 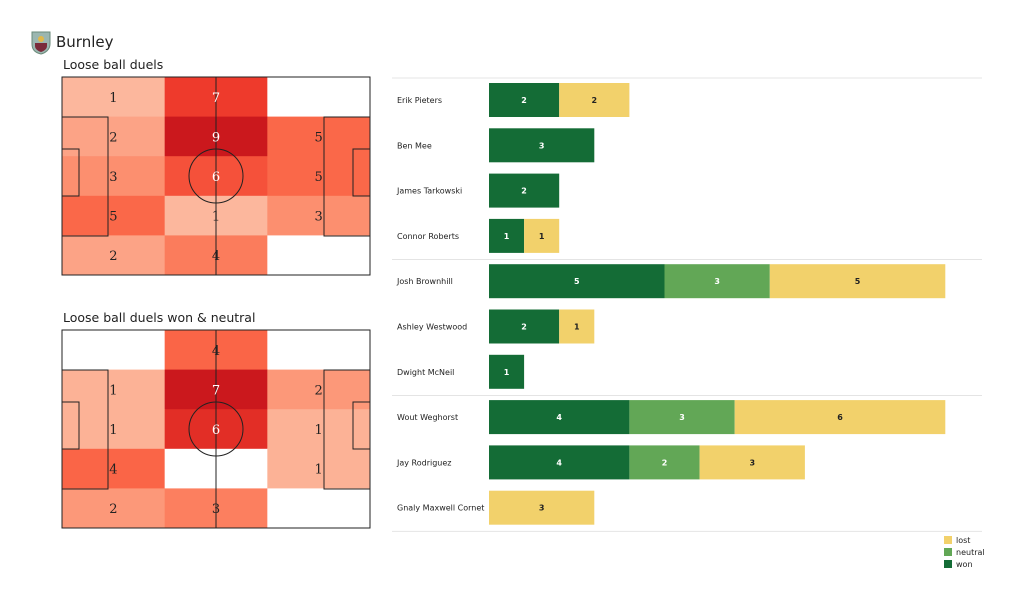 I want to click on player-name: Gnaly Maxwell Cornet, so click(x=440, y=508).